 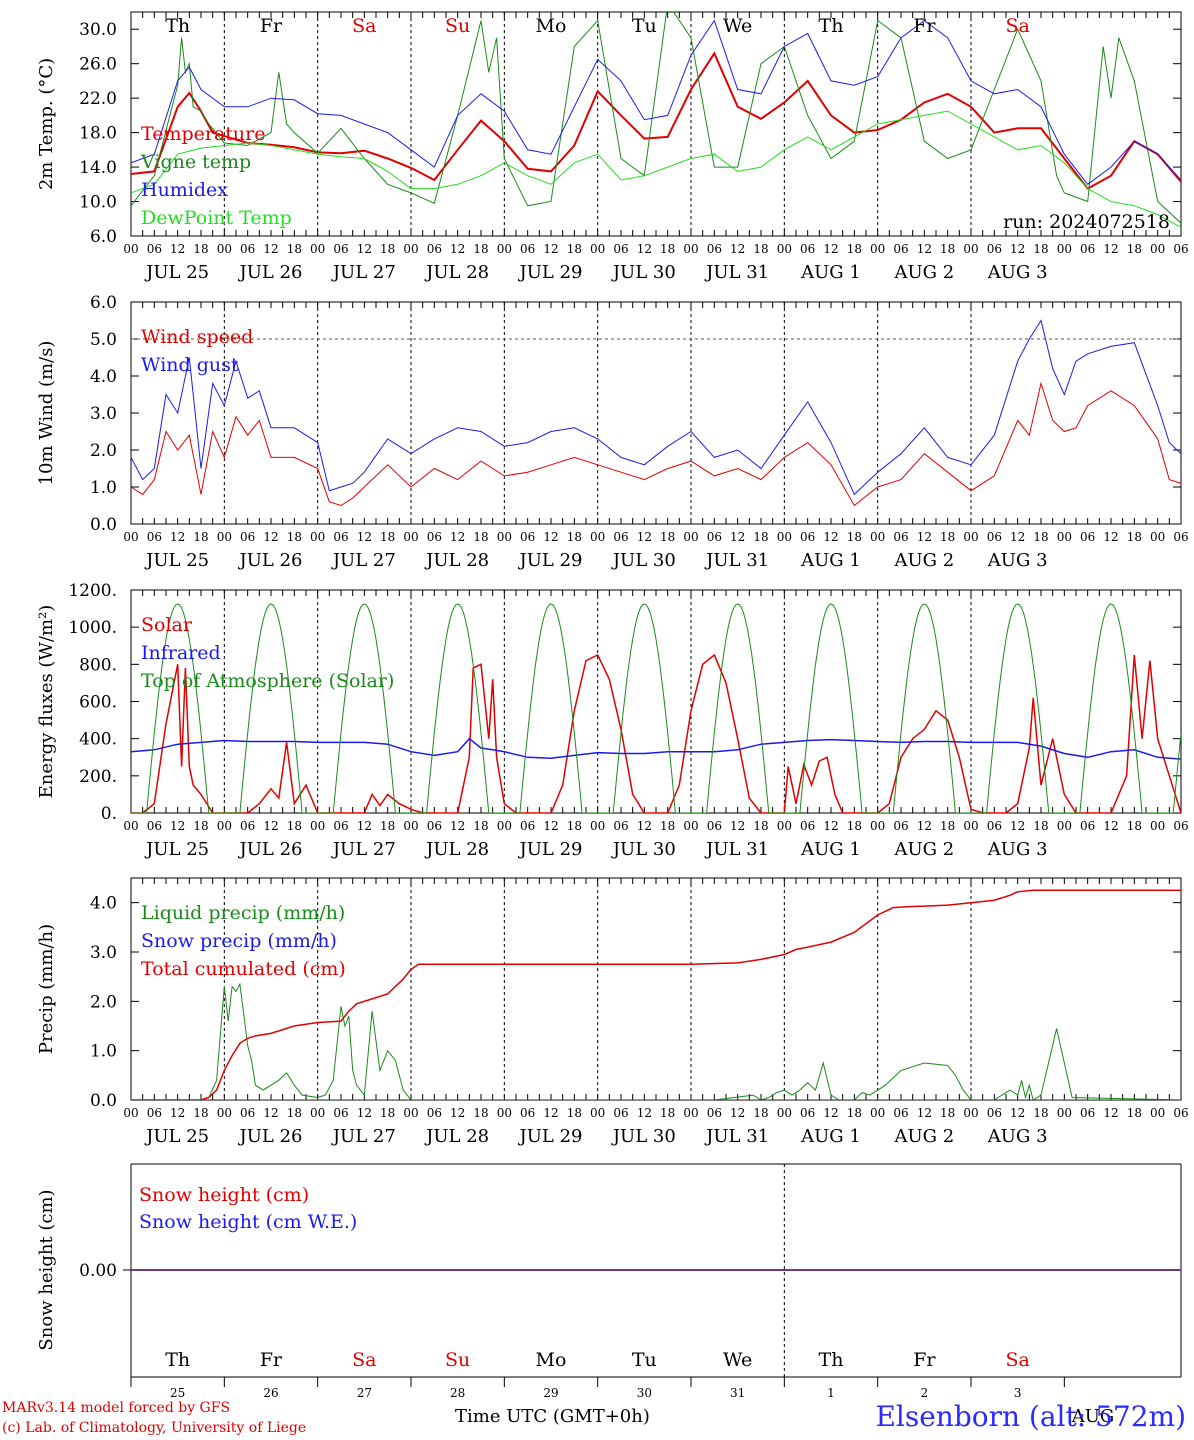 I want to click on series-wind-gust, so click(x=656, y=407).